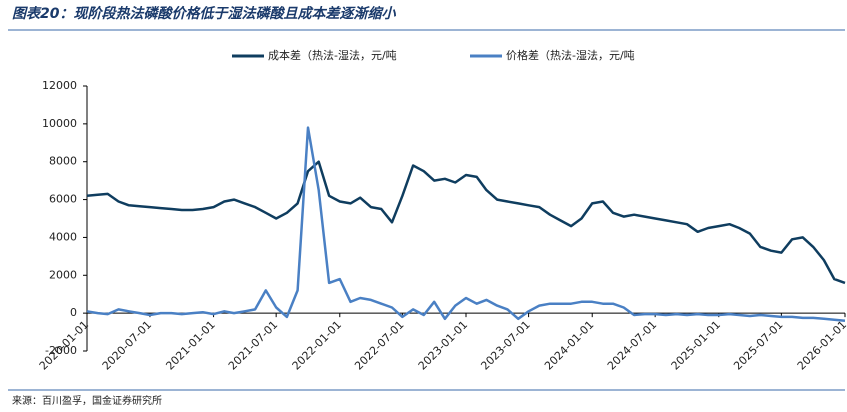 Image resolution: width=847 pixels, height=412 pixels. Describe the element at coordinates (443, 345) in the screenshot. I see `x-tick-label: 2023-01-01` at that location.